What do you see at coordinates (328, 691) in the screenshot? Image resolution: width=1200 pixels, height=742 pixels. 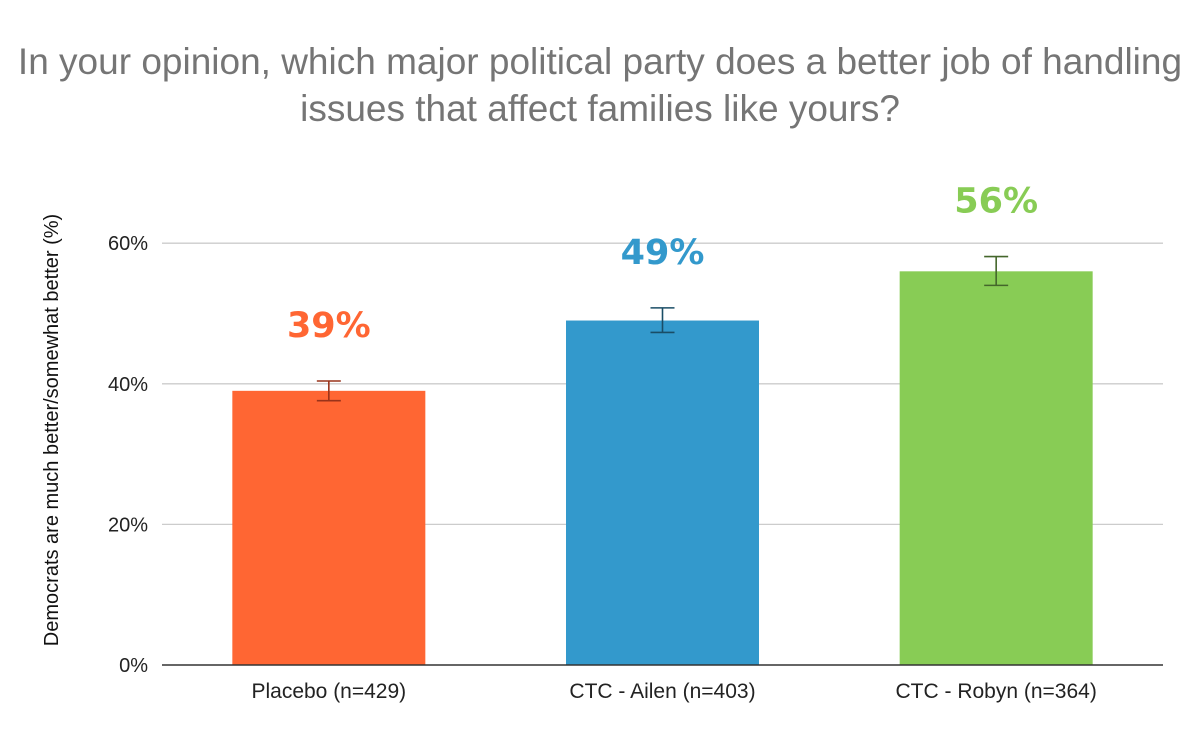 I see `x-category-label: Placebo (n=429)` at bounding box center [328, 691].